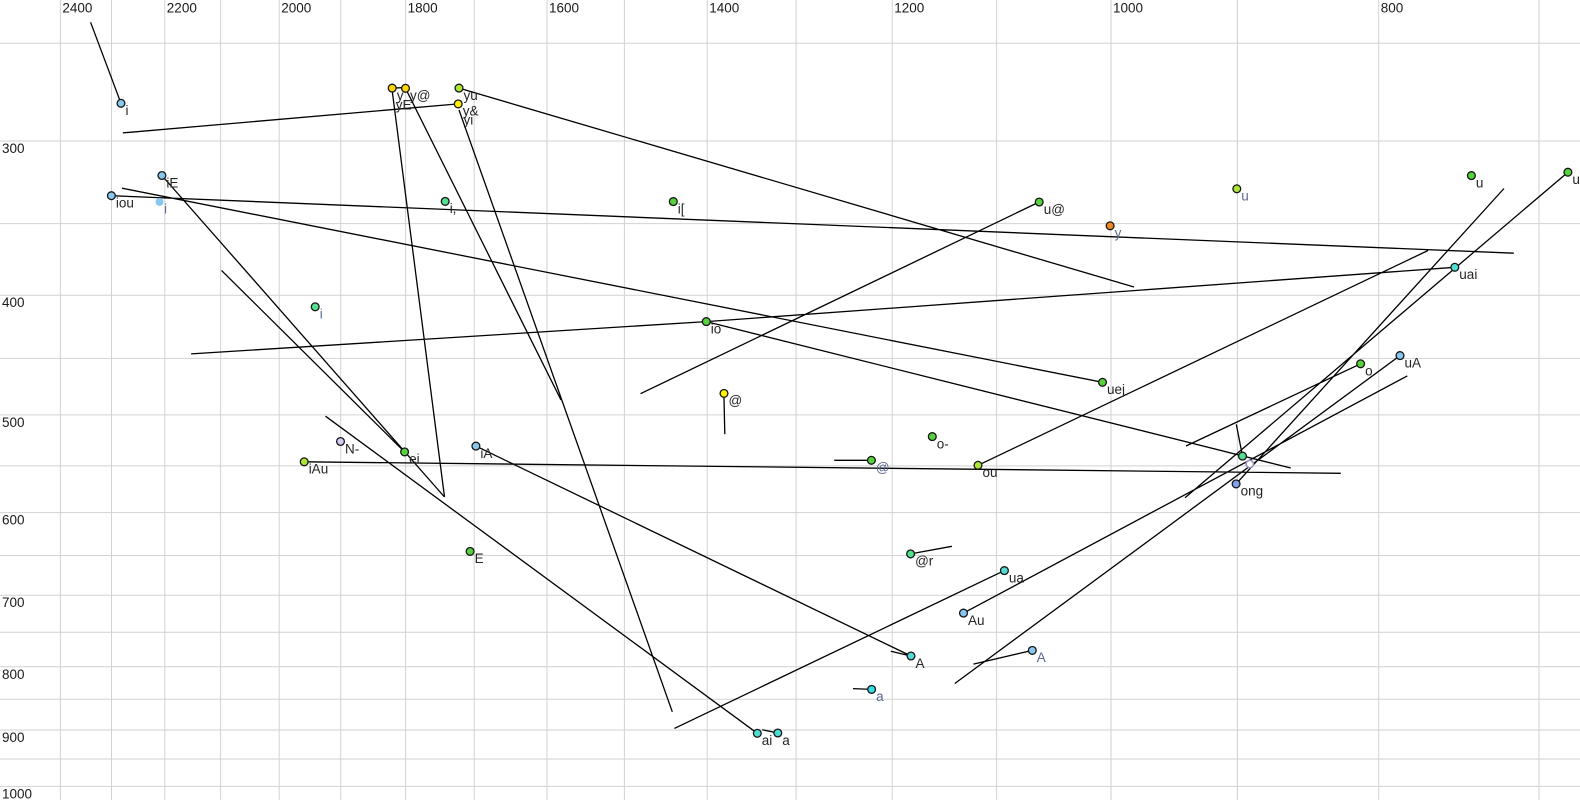  Describe the element at coordinates (976, 620) in the screenshot. I see `svg-text: Au` at that location.